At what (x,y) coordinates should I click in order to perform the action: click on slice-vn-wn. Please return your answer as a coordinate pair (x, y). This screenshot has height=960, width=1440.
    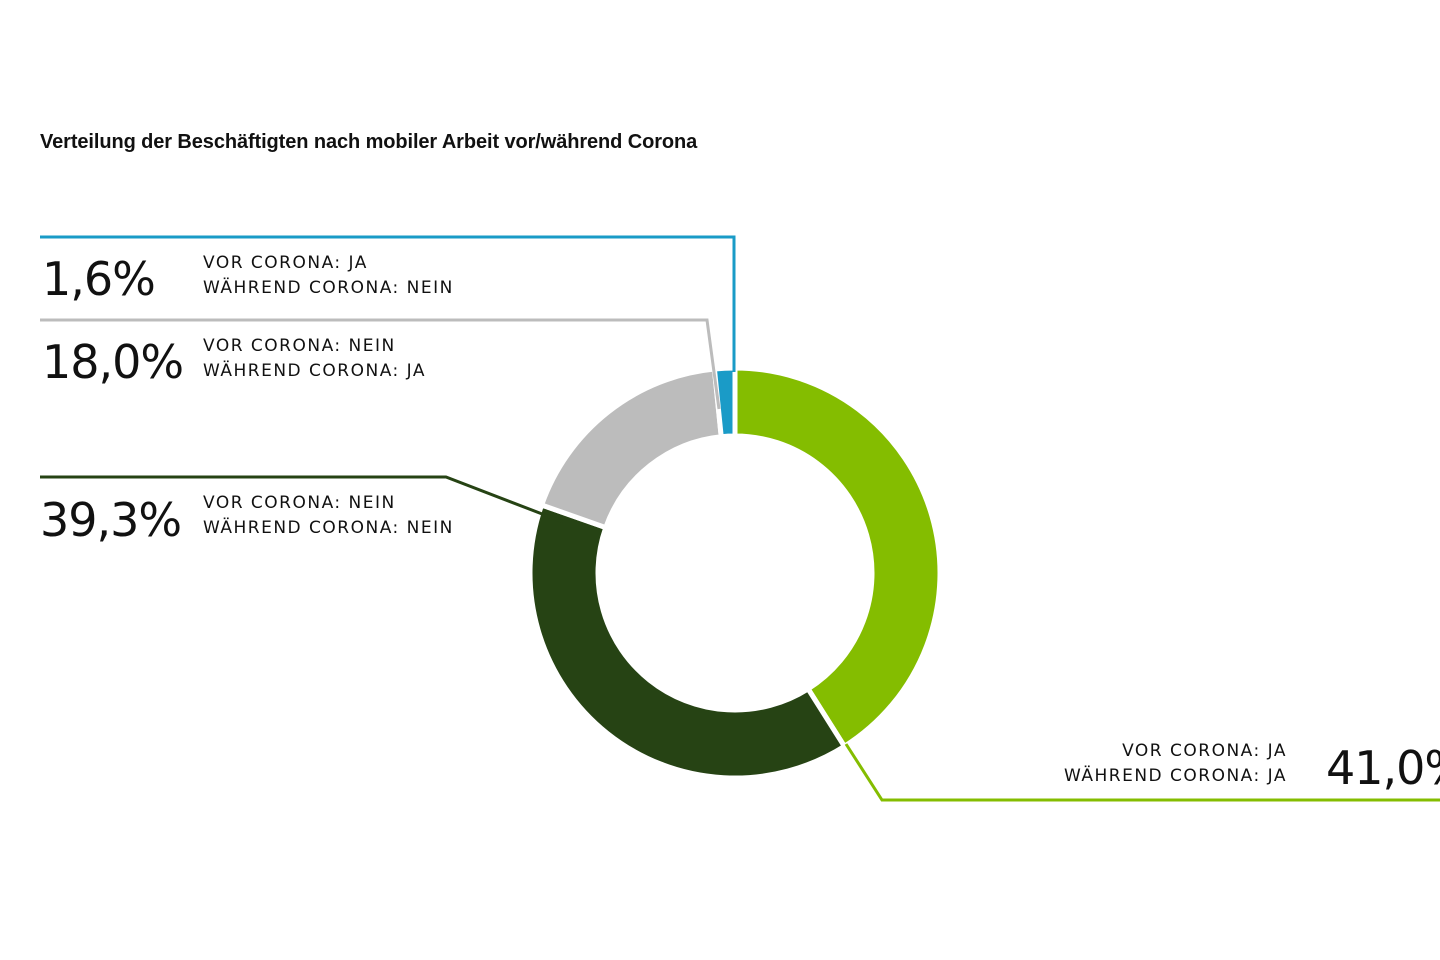
    Looking at the image, I should click on (687, 641).